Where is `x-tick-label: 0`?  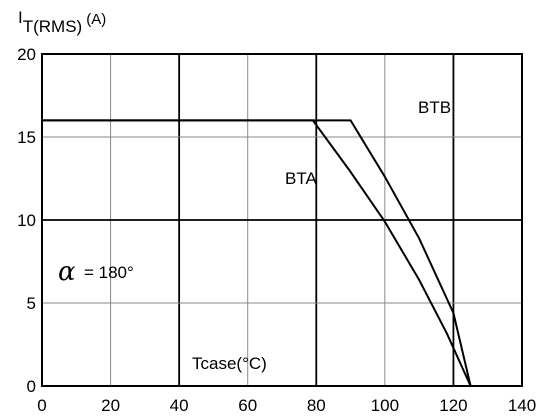 x-tick-label: 0 is located at coordinates (41, 405).